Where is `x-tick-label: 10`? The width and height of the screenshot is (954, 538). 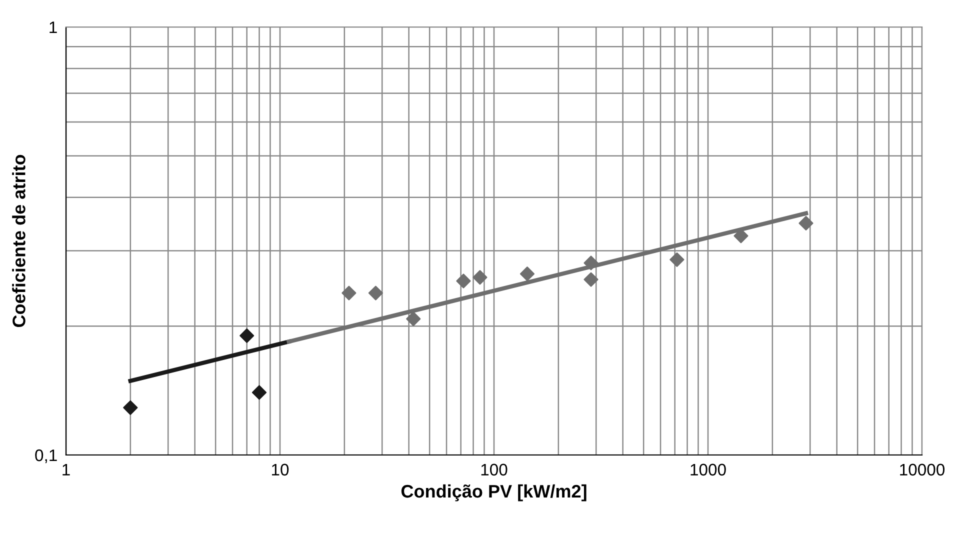 x-tick-label: 10 is located at coordinates (280, 470).